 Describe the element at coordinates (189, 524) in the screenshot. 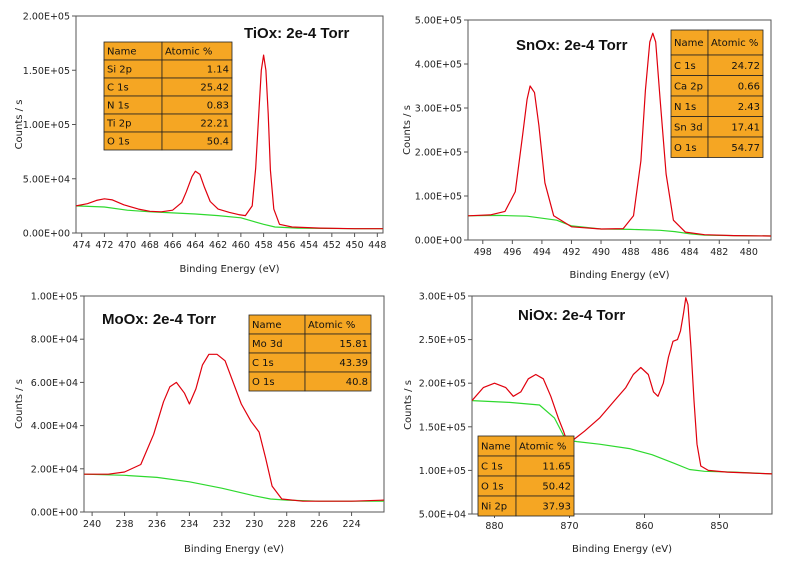

I see `x-tick-label: 234` at that location.